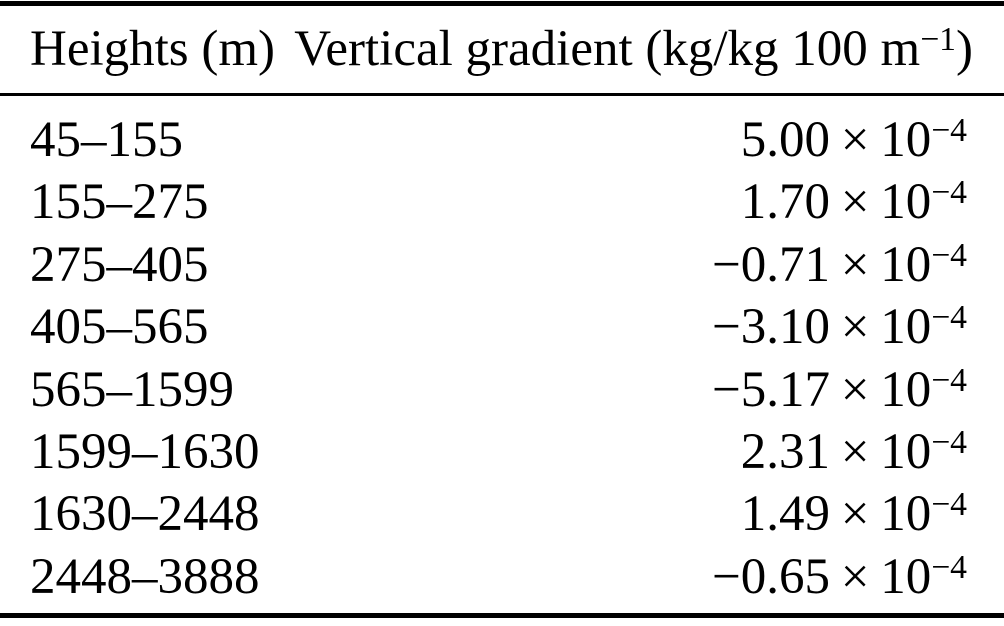  What do you see at coordinates (771, 327) in the screenshot?
I see `gradient-mantissa: −3.10` at bounding box center [771, 327].